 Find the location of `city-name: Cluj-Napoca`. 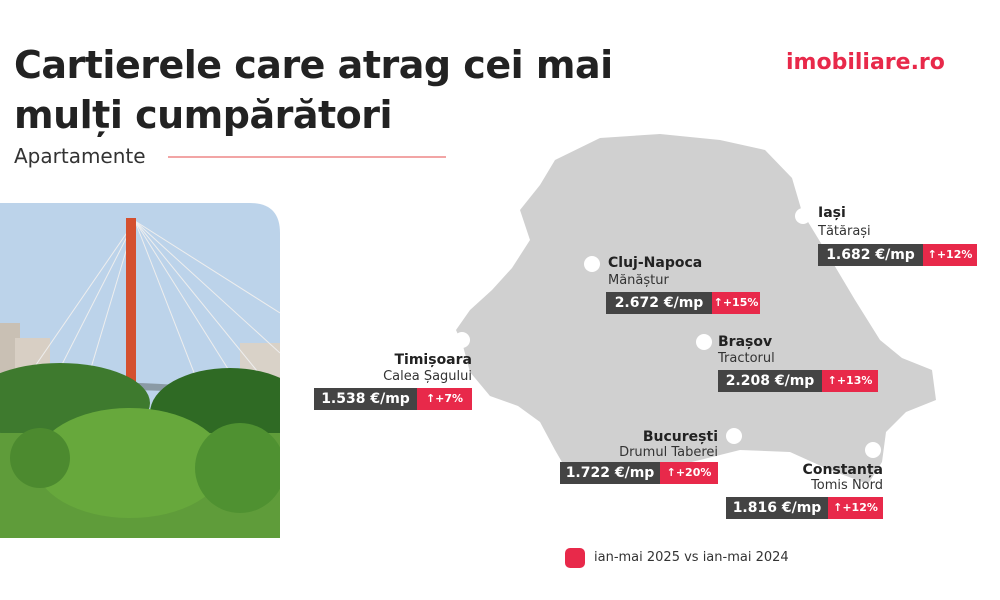

city-name: Cluj-Napoca is located at coordinates (655, 263).